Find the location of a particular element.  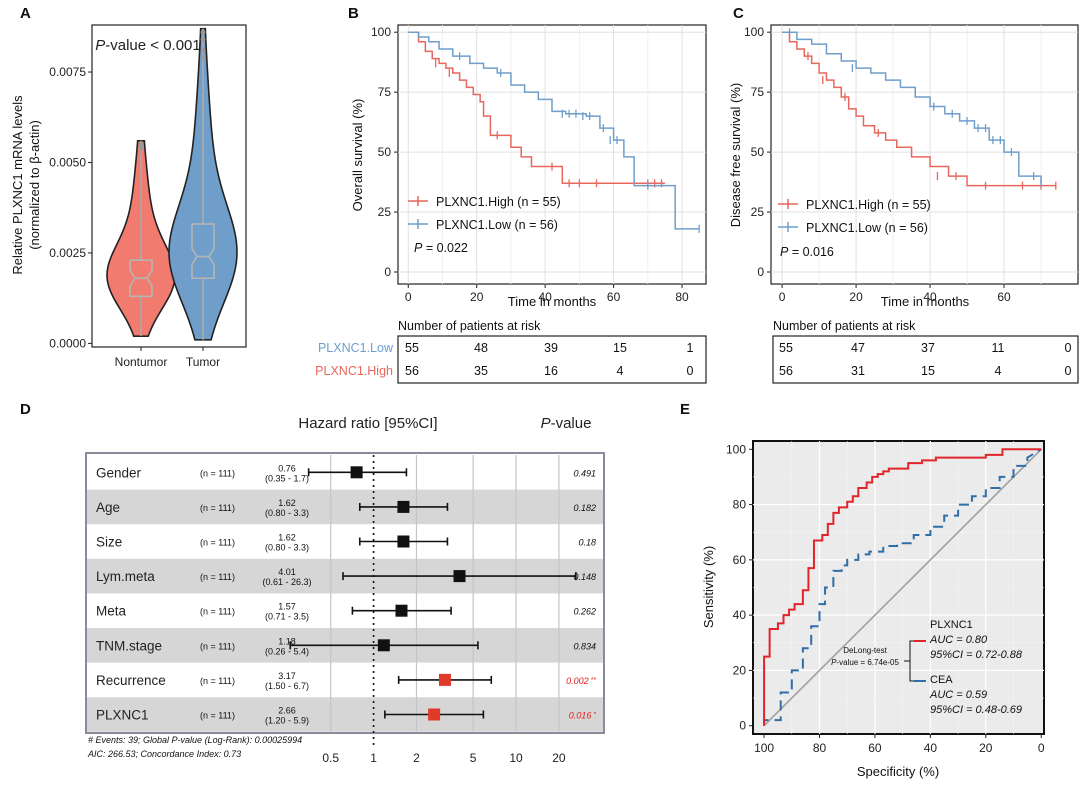

forest-row-ci: (1.50 - 6.7) is located at coordinates (287, 686).